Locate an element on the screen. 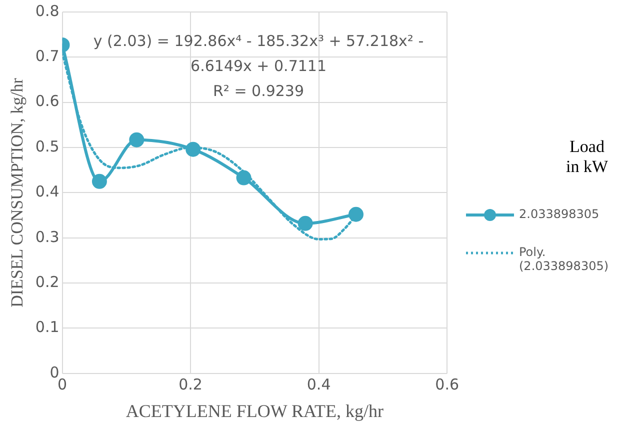 The height and width of the screenshot is (431, 627). x-tick-label: 0.2 is located at coordinates (190, 384).